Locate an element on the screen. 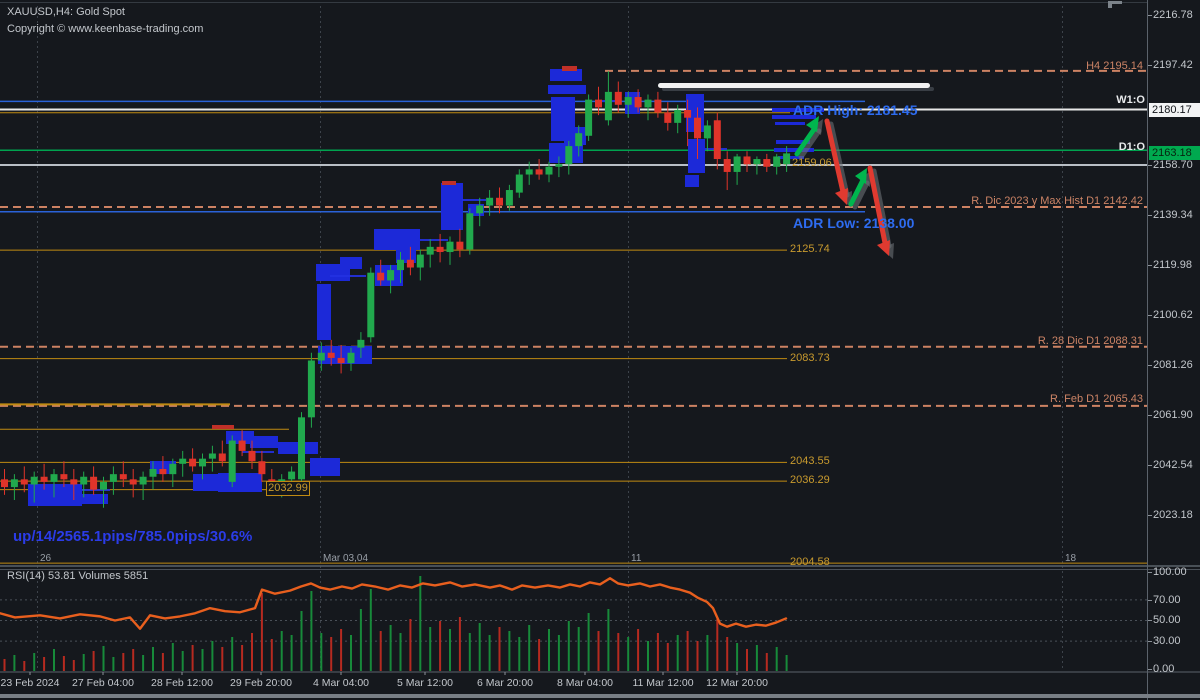 This screenshot has width=1200, height=700. price-axis-label: 2061.90 is located at coordinates (1173, 415).